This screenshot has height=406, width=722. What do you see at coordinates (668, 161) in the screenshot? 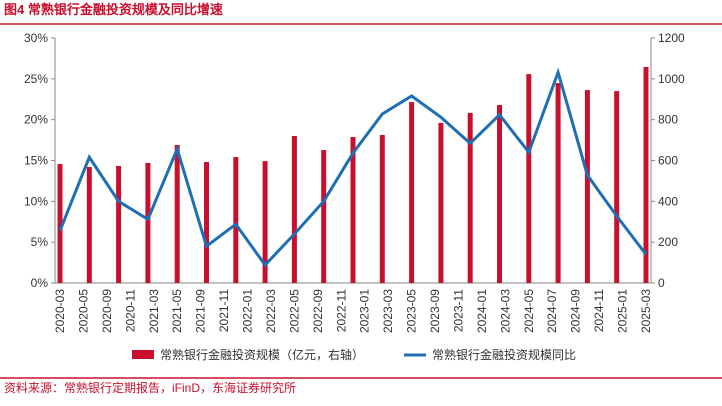
I see `y2-tick-label: 600` at bounding box center [668, 161].